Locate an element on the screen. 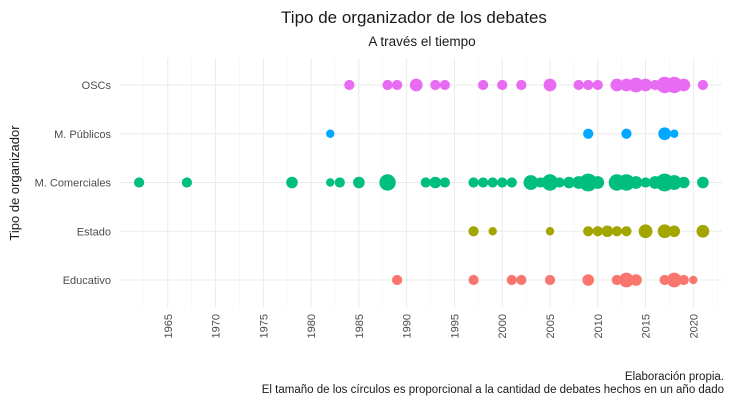 The image size is (735, 406). x-tick-label: 1985 is located at coordinates (360, 326).